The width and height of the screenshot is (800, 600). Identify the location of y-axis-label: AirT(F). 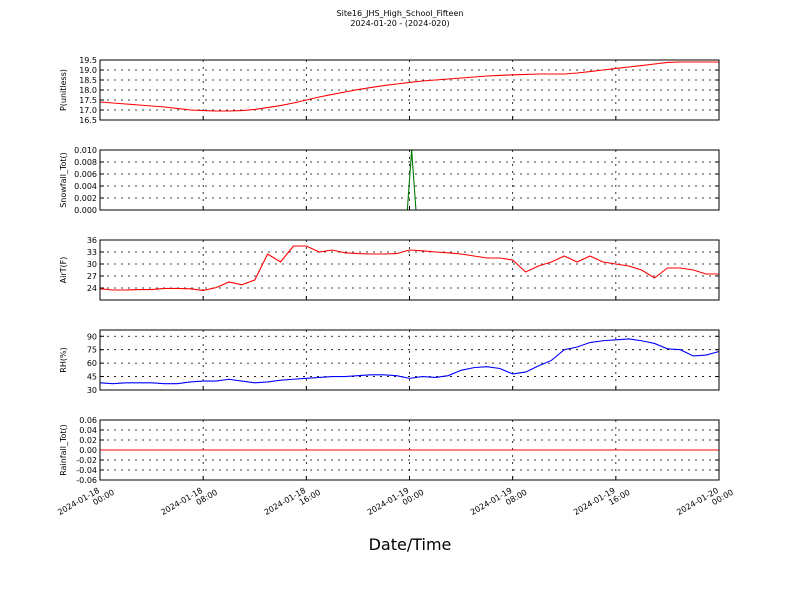
(63, 270).